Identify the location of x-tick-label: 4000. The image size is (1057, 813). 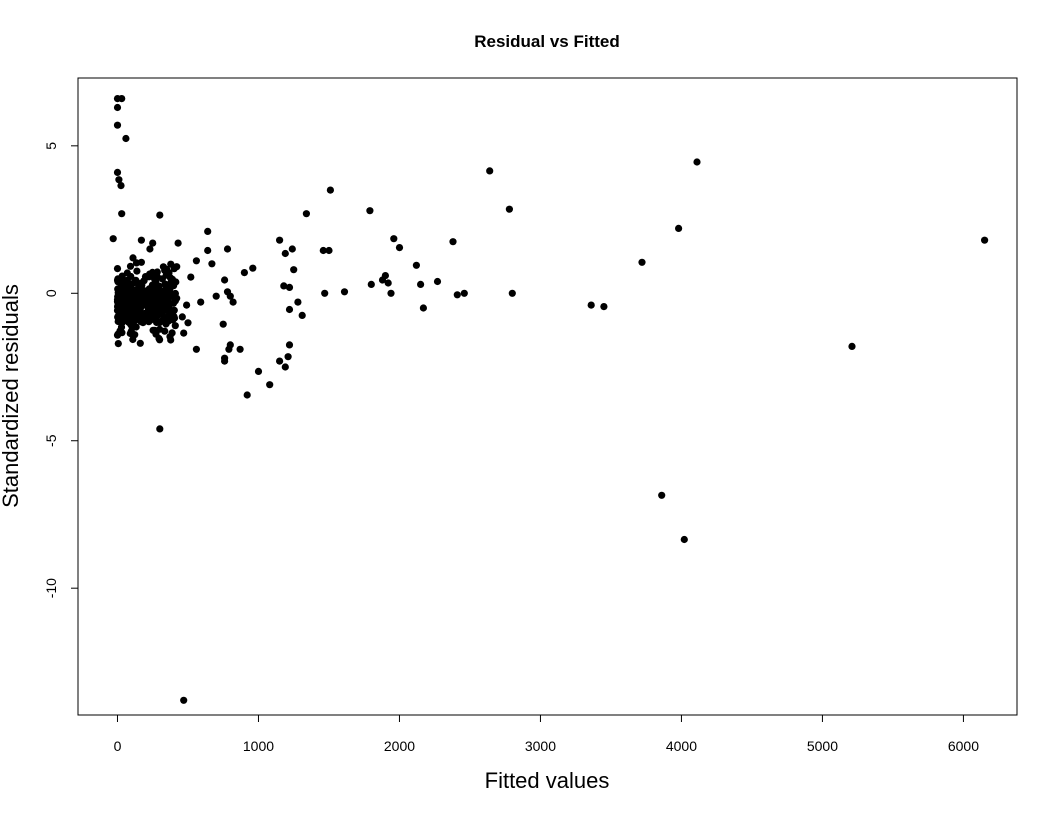
(681, 746).